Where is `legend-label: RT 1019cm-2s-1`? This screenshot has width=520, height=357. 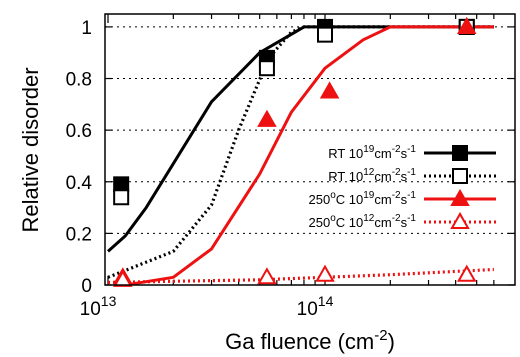 legend-label: RT 1019cm-2s-1 is located at coordinates (372, 152).